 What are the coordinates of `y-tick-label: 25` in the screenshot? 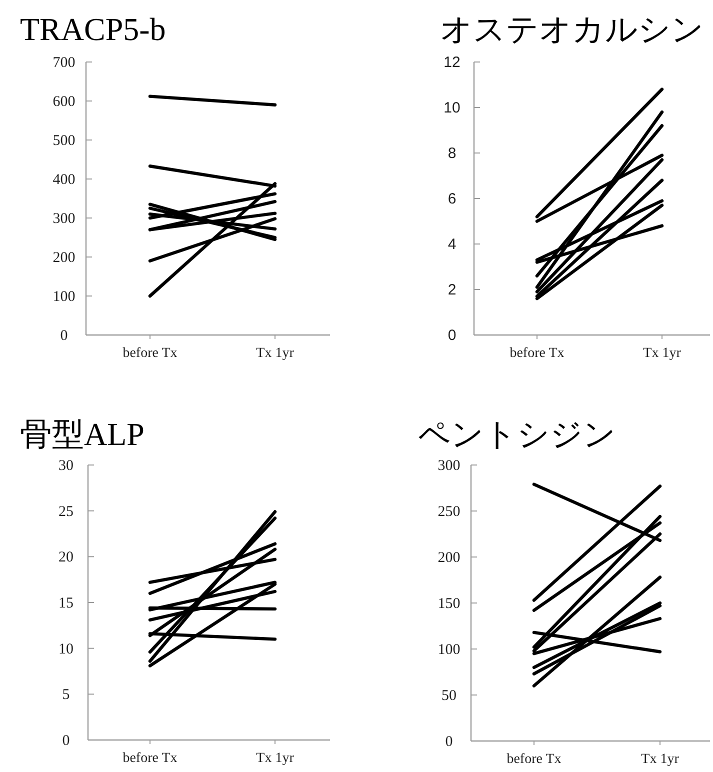 It's located at (66, 512).